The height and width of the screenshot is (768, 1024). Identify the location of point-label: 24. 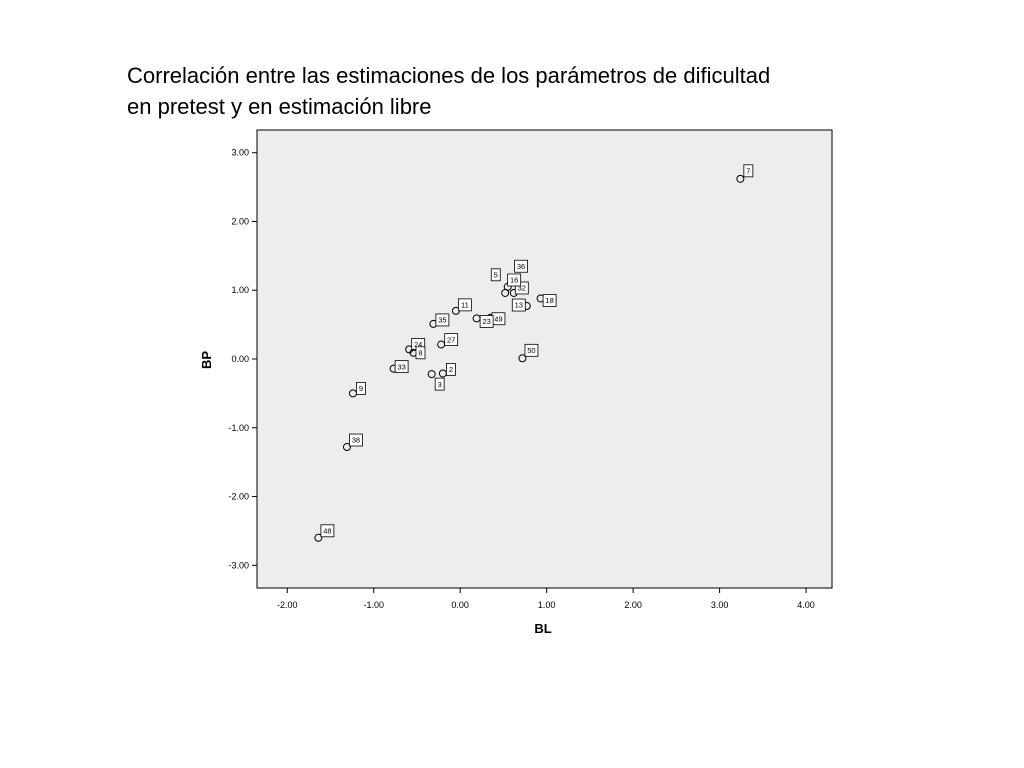
(418, 344).